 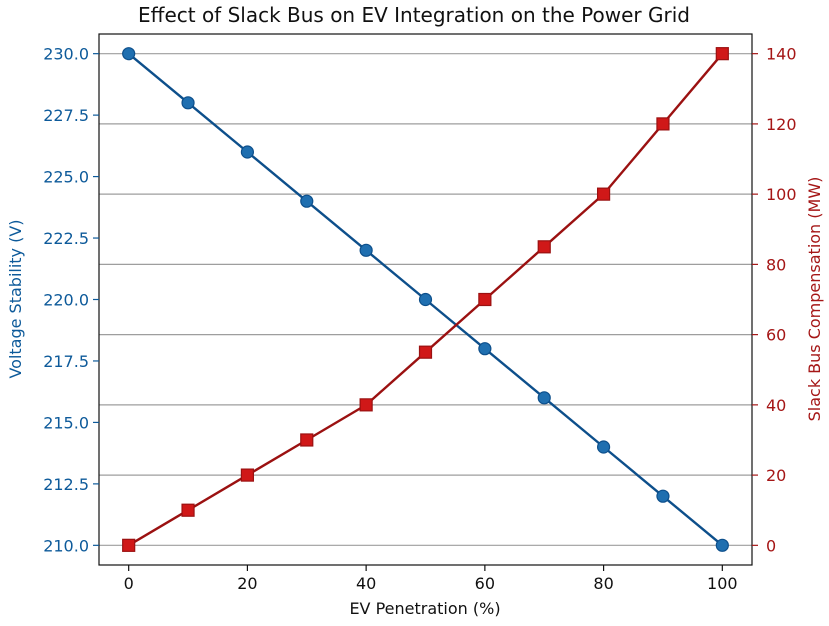 What do you see at coordinates (781, 54) in the screenshot?
I see `right-tick-label: 140` at bounding box center [781, 54].